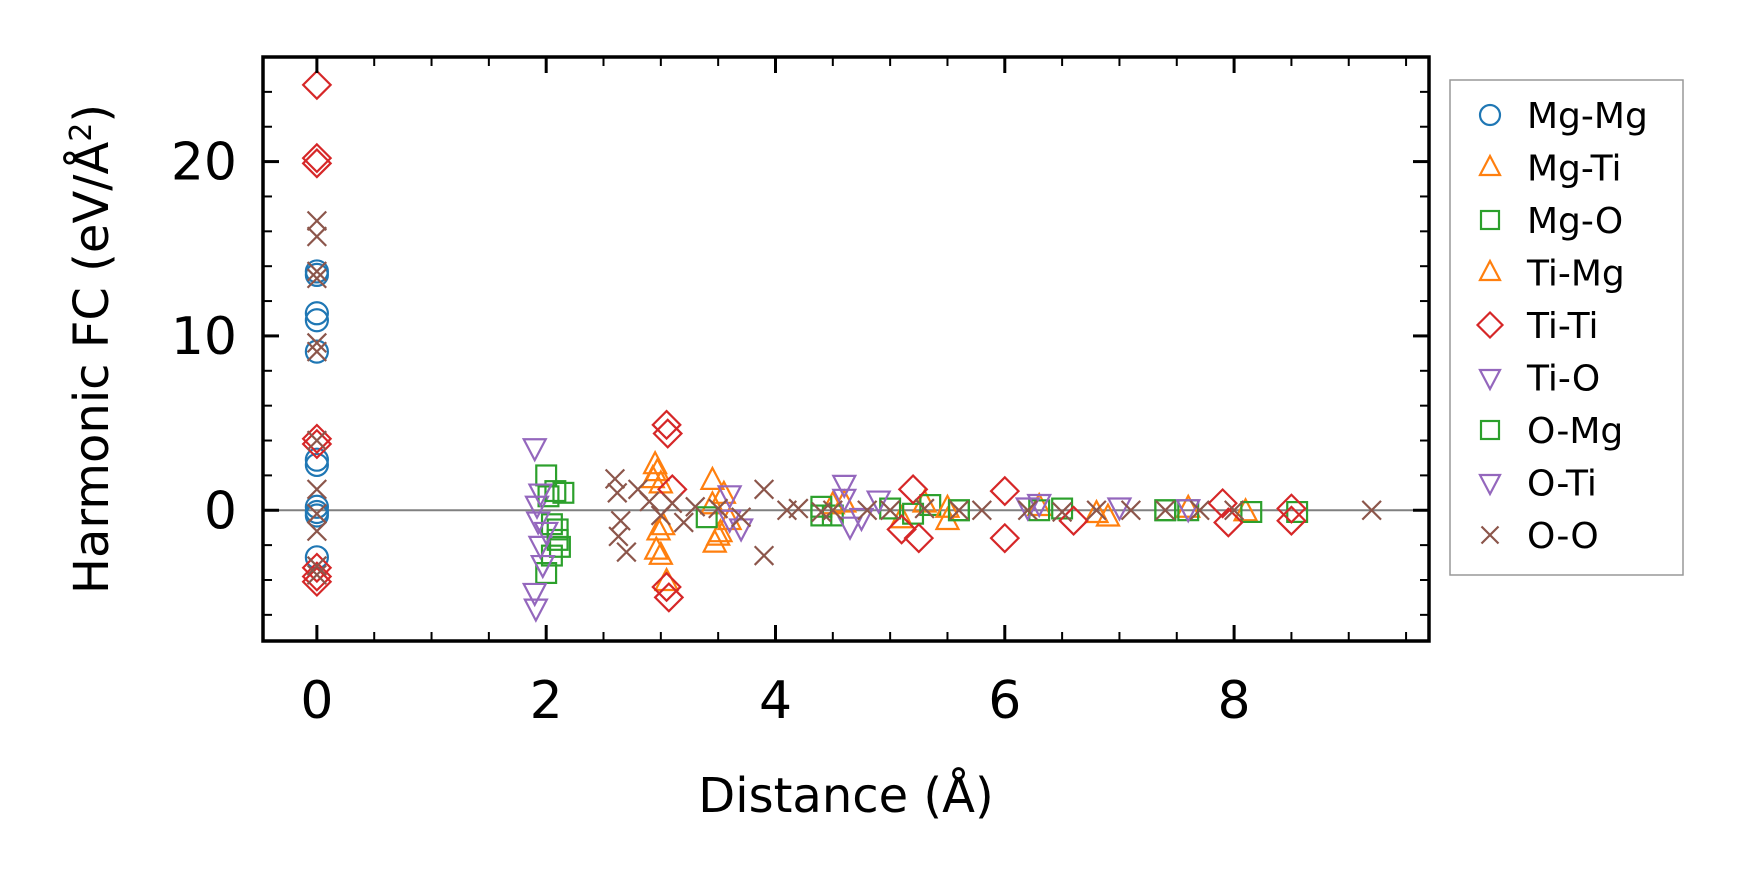 The image size is (1737, 883). I want to click on y-axis-title-main: Harmonic FC (eV/Å, so click(91, 368).